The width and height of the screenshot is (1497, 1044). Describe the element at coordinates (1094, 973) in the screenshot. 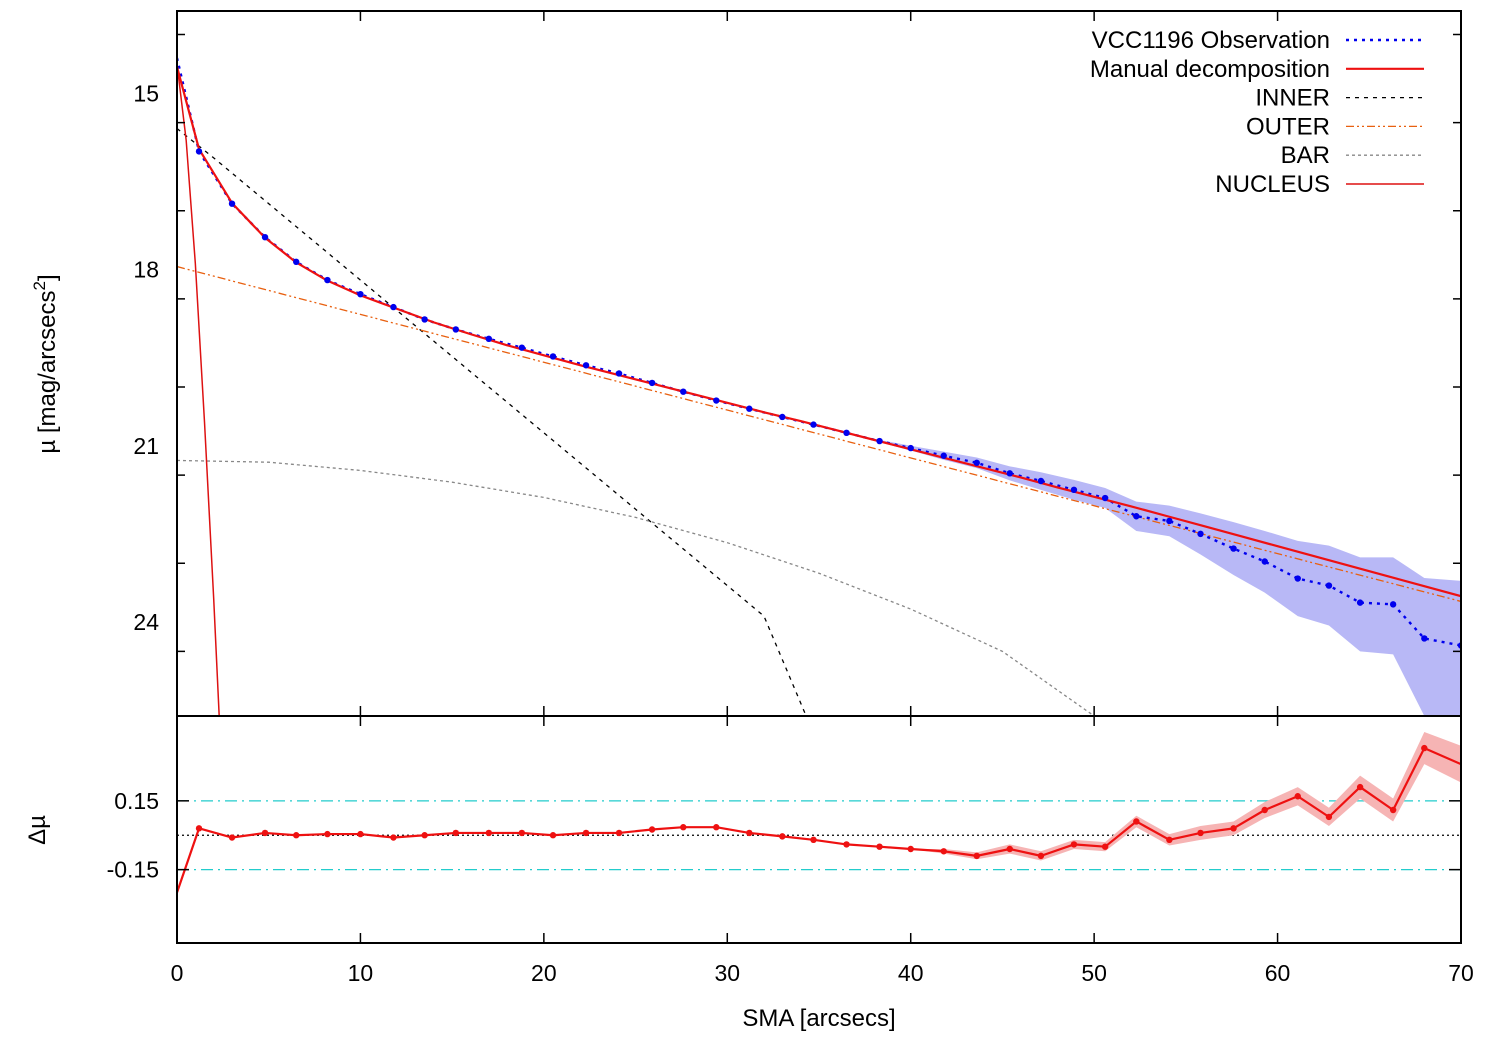

I see `x-tick-label: 50` at that location.